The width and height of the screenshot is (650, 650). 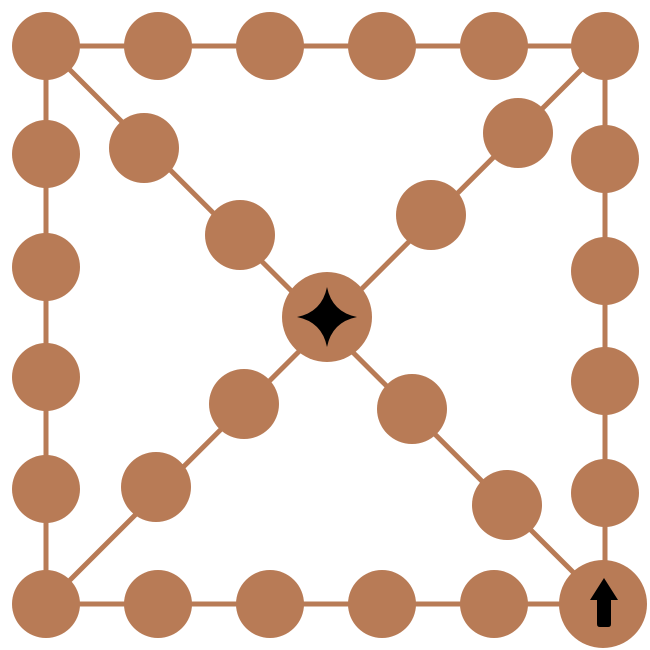 I want to click on up-arrow-icon, so click(x=604, y=602).